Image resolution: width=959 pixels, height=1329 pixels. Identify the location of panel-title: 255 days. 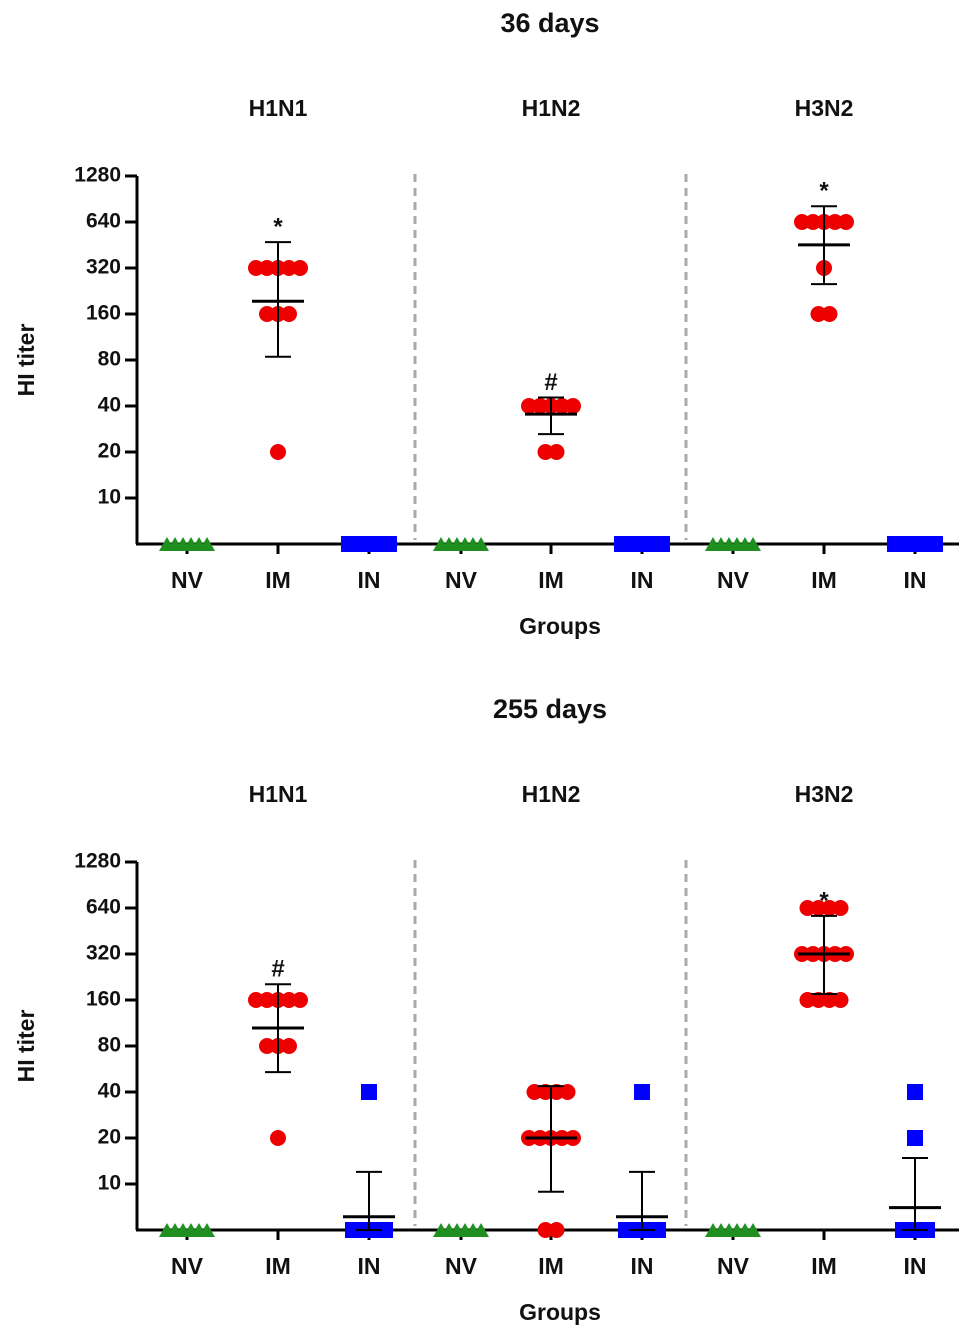
(550, 709).